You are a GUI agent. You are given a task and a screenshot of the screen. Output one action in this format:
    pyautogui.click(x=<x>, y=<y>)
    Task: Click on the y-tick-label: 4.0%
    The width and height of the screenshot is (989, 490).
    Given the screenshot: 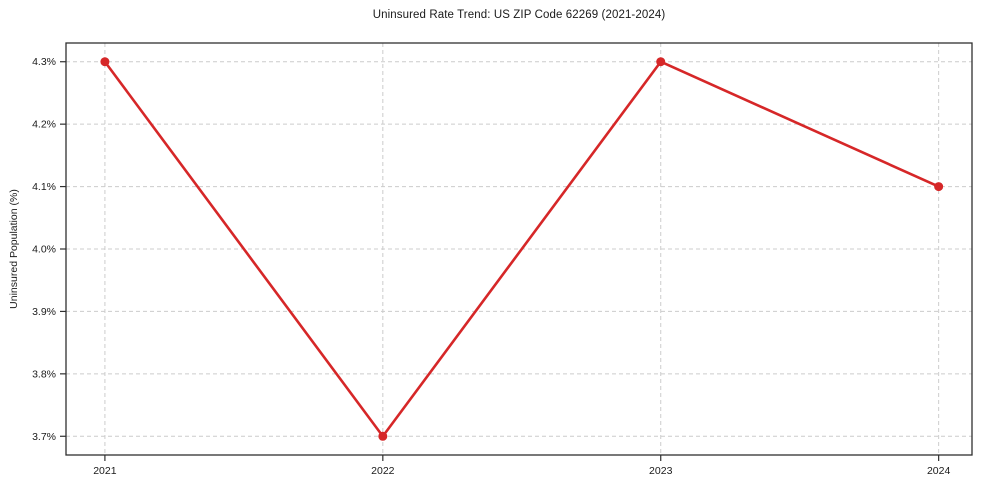 What is the action you would take?
    pyautogui.click(x=44, y=250)
    